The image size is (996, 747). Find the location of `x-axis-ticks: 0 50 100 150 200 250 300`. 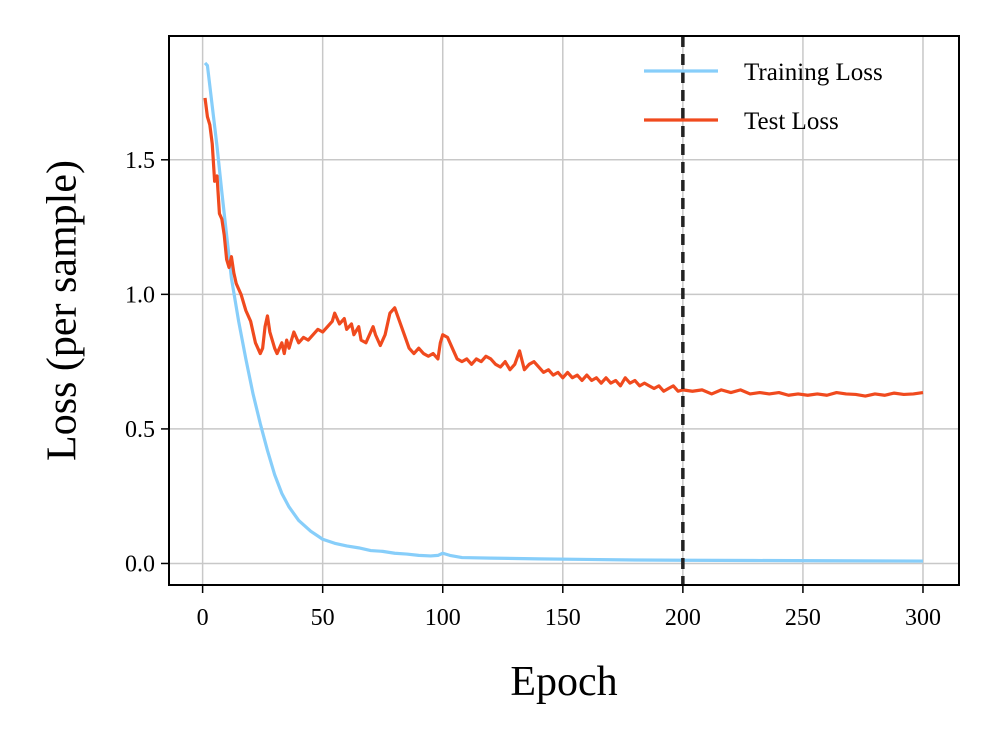

x-axis-ticks: 0 50 100 150 200 250 300 is located at coordinates (569, 608).